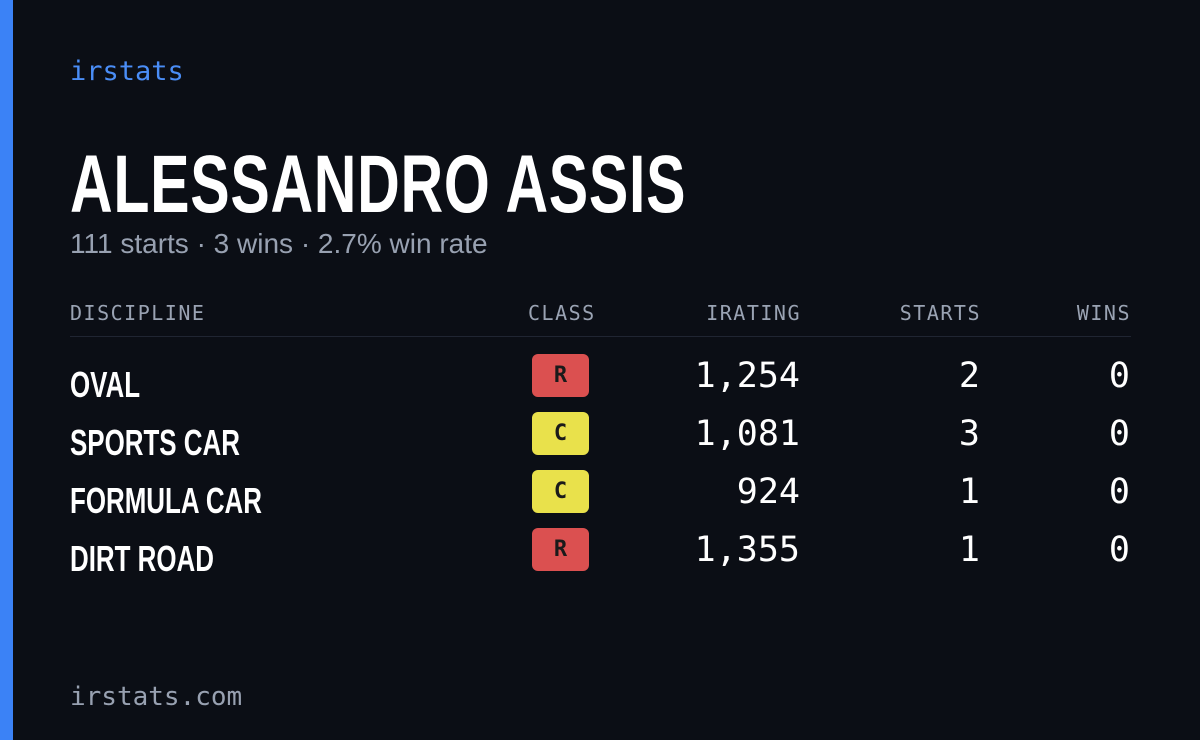  I want to click on summary: 111 starts · 3 wins · 2.7% win rate, so click(279, 243).